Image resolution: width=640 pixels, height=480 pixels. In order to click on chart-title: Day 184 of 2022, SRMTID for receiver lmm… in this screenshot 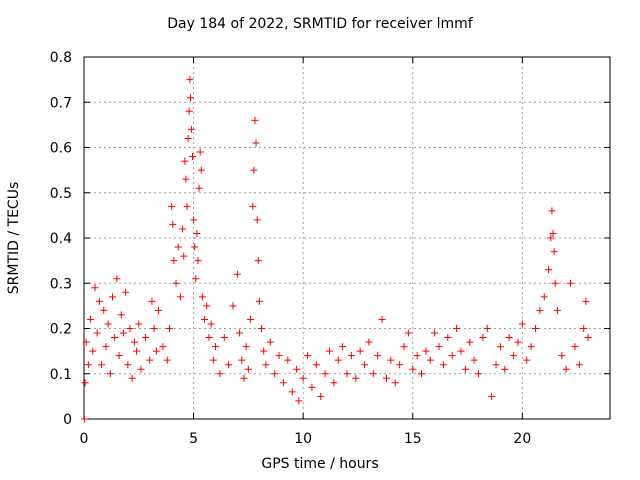, I will do `click(320, 24)`.